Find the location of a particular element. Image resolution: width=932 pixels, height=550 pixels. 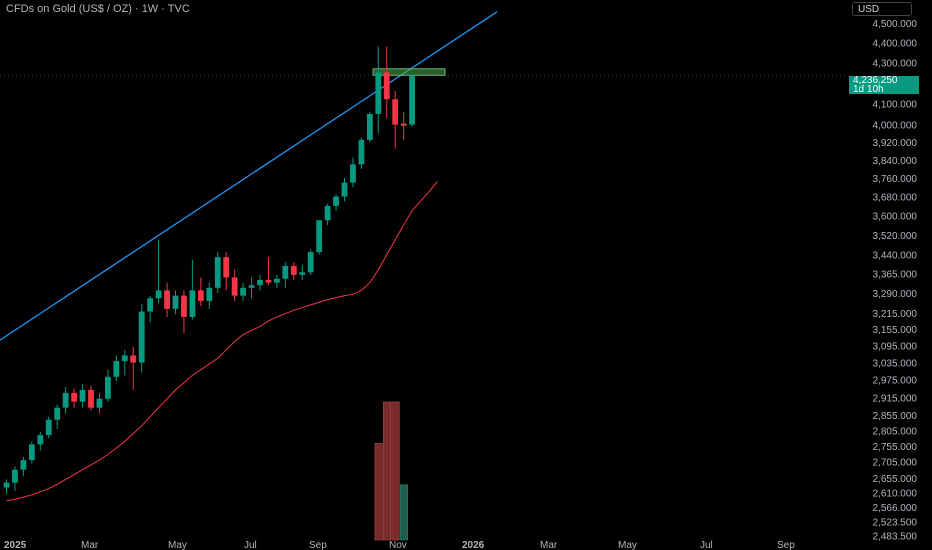

price-tick-label: 2,483.500 is located at coordinates (895, 536).